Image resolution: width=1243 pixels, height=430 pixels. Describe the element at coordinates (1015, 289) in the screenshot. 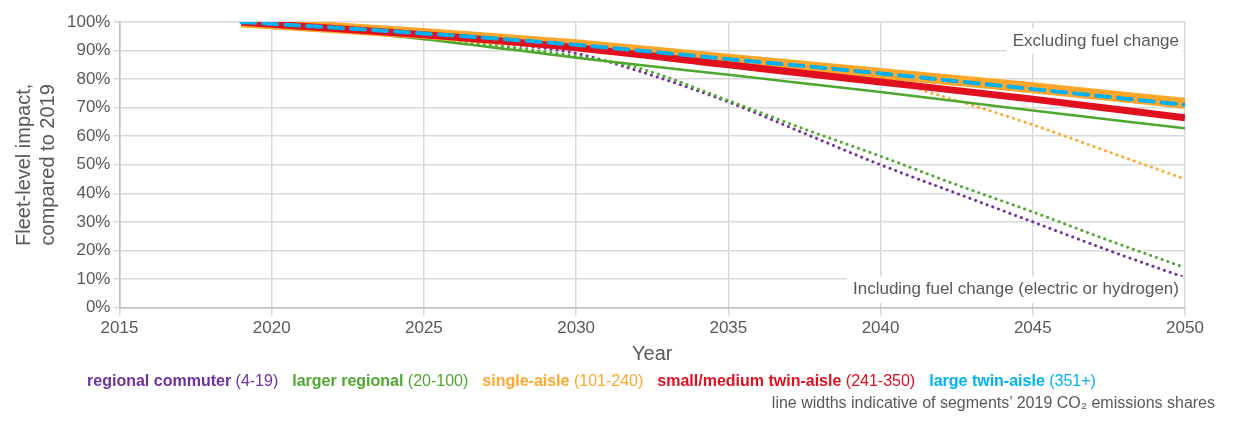

I see `annotation: Including fuel change (electric or hydrogen)` at that location.